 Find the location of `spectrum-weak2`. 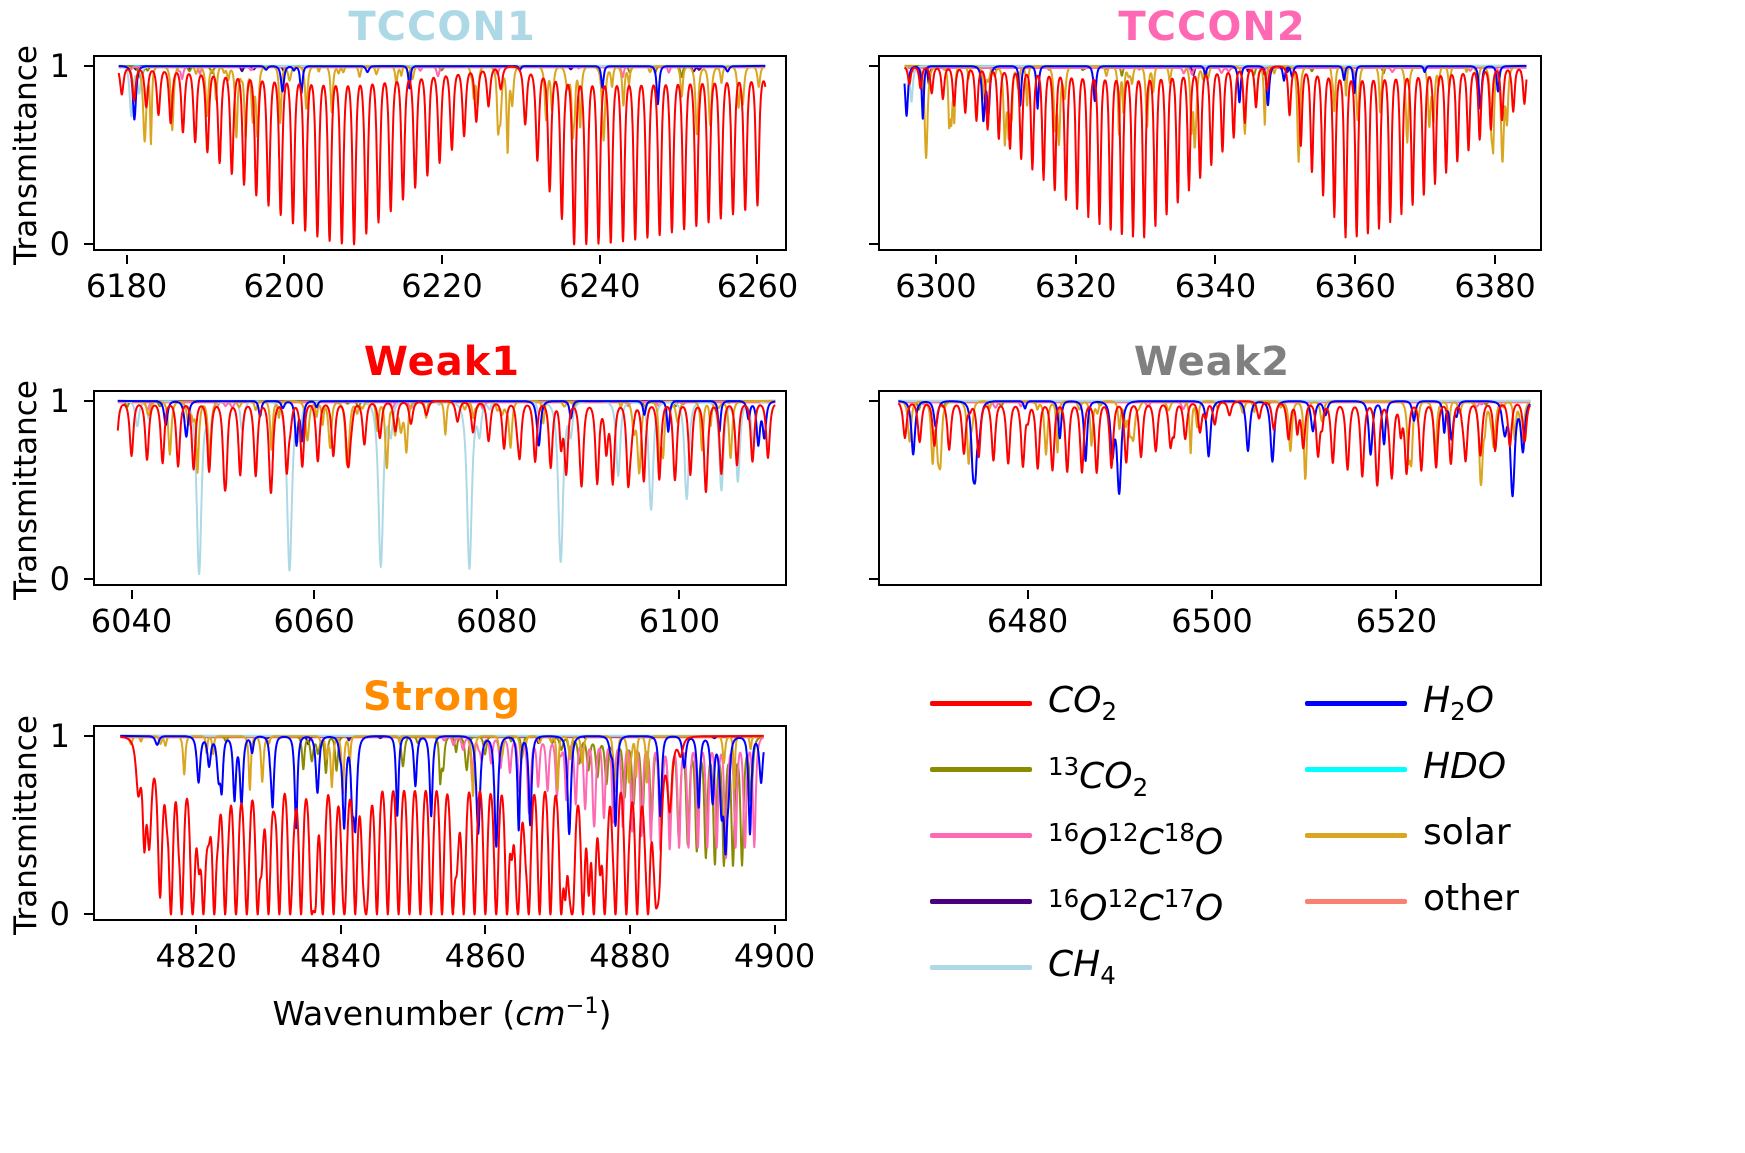

spectrum-weak2 is located at coordinates (1214, 448).